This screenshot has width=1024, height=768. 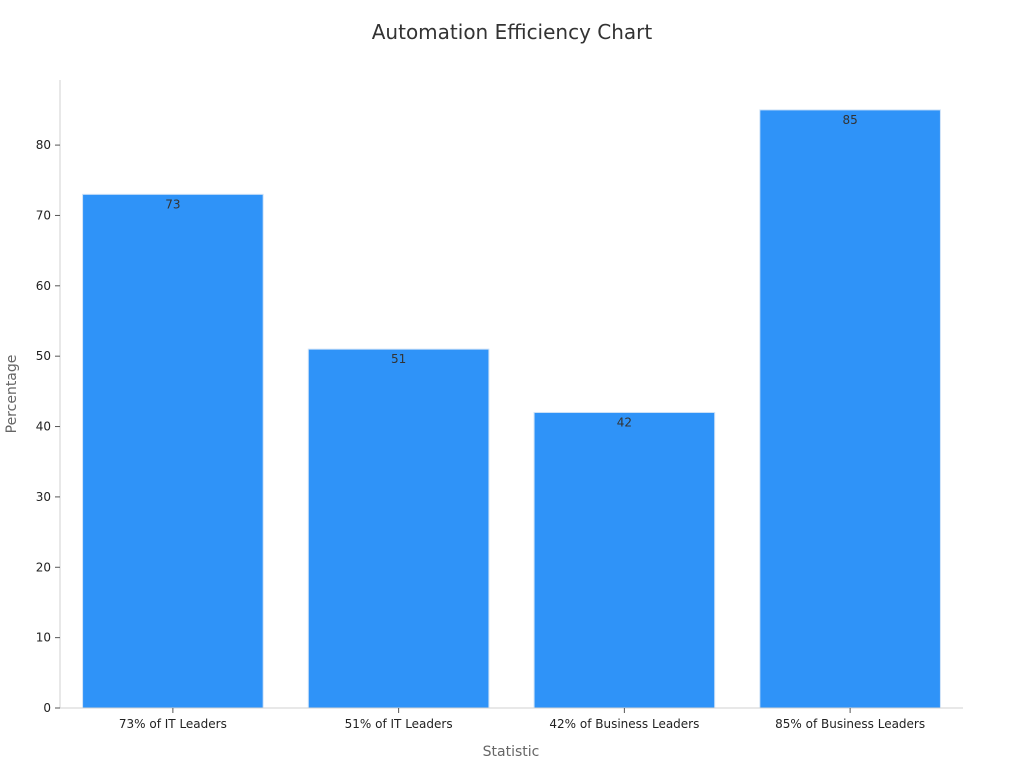 I want to click on y-tick-label: 70, so click(x=43, y=215).